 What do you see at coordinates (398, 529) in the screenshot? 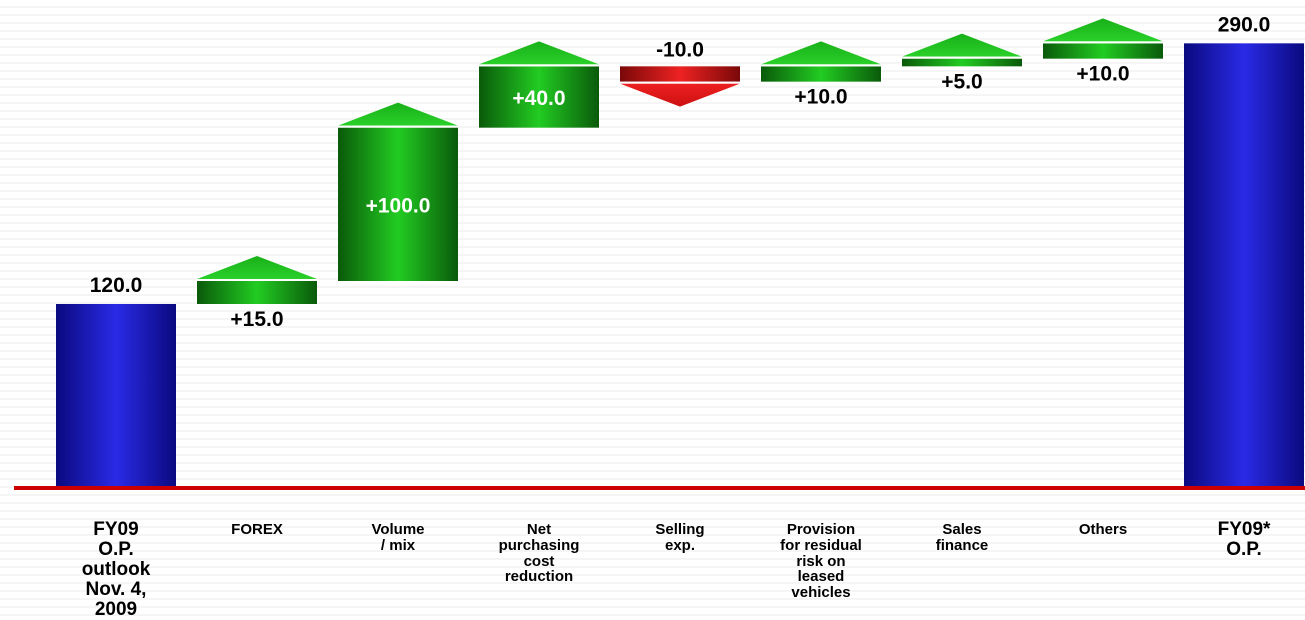
I see `x-tick-label-line: Volume` at bounding box center [398, 529].